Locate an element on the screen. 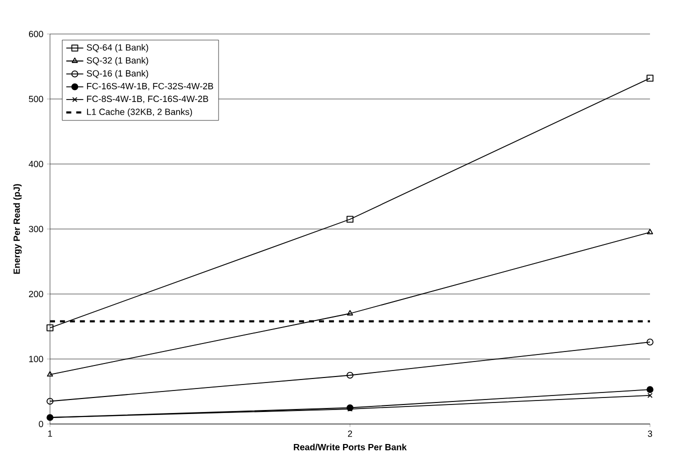 This screenshot has width=695, height=469. legend-label: FC-16S-4W-1B, FC-32S-4W-2B is located at coordinates (150, 86).